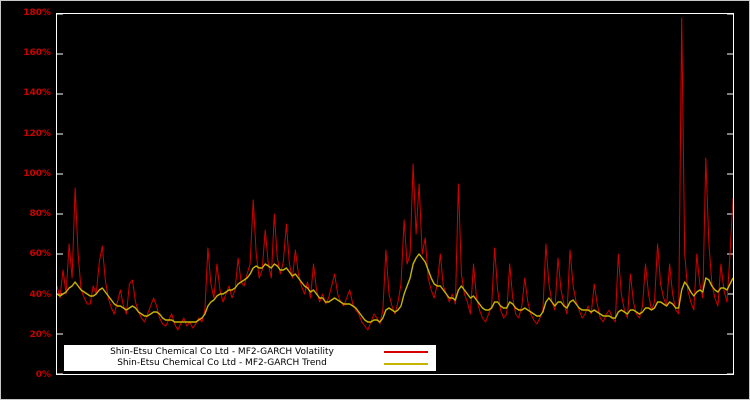 The image size is (750, 400). Describe the element at coordinates (40, 254) in the screenshot. I see `y-tick-label: 60%` at that location.